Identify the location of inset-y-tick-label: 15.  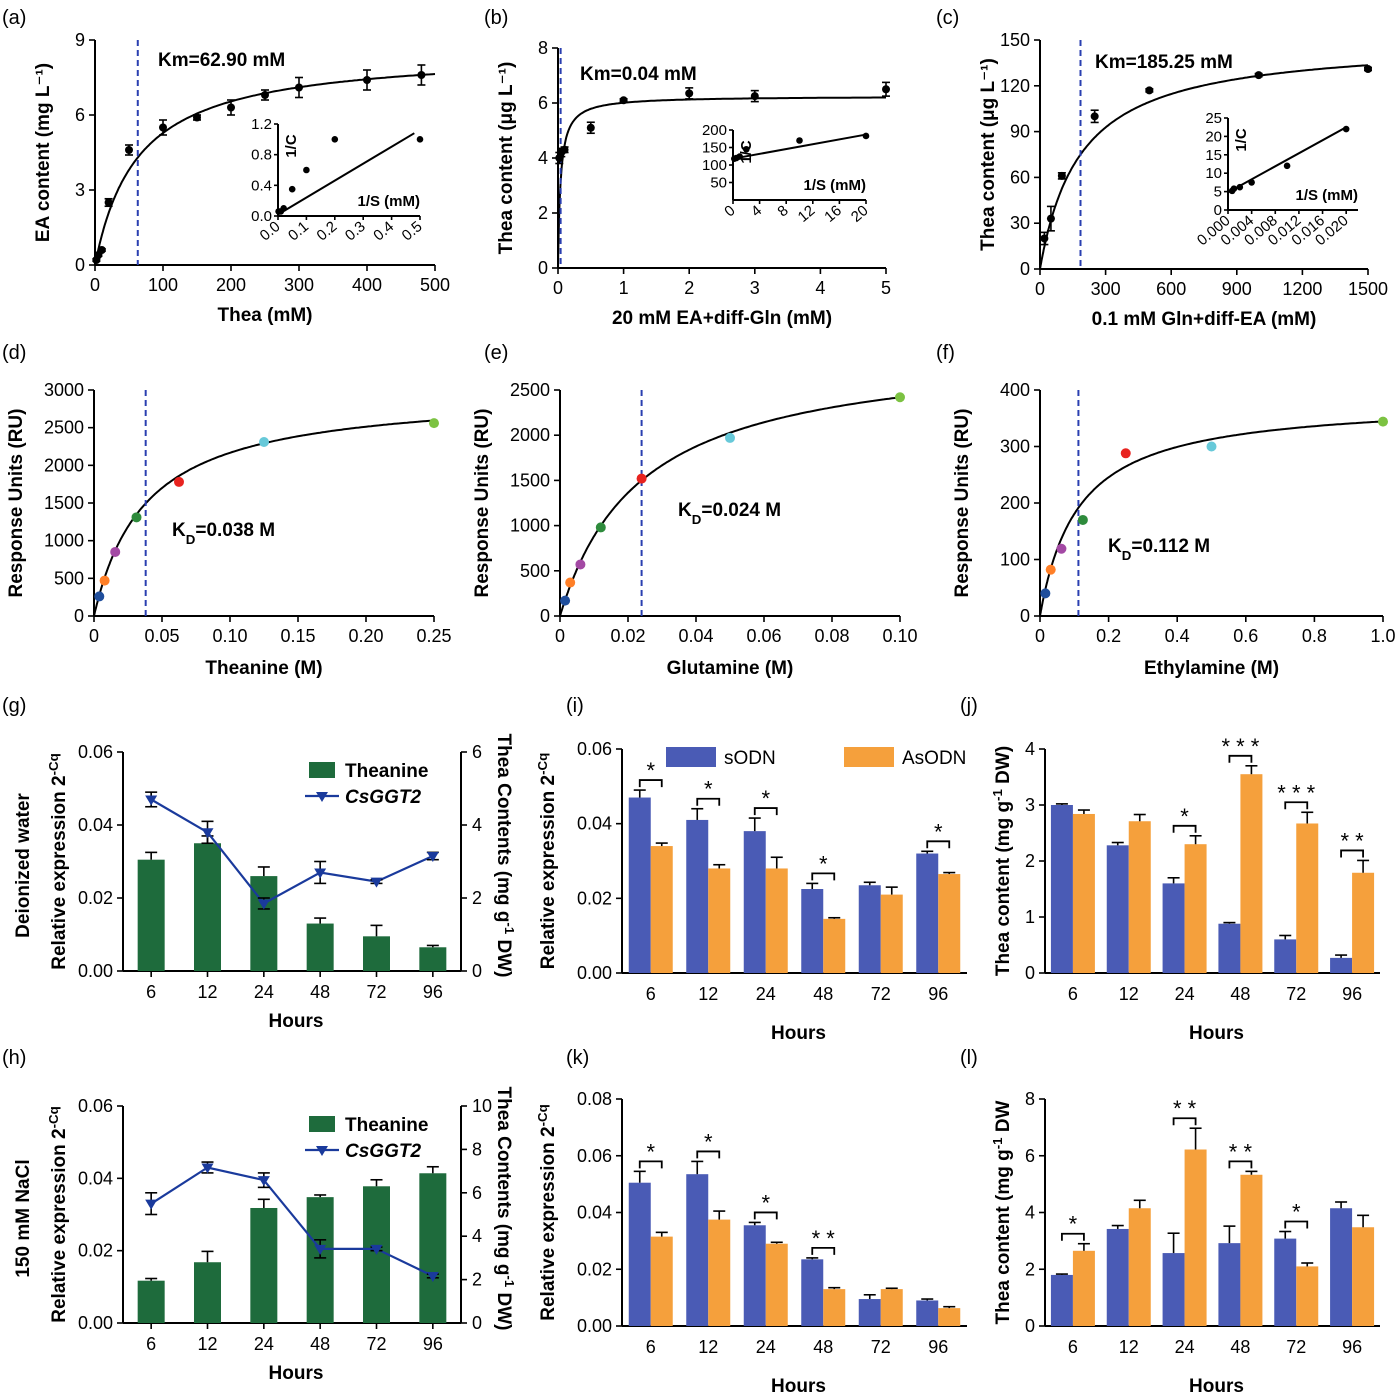
(1213, 155).